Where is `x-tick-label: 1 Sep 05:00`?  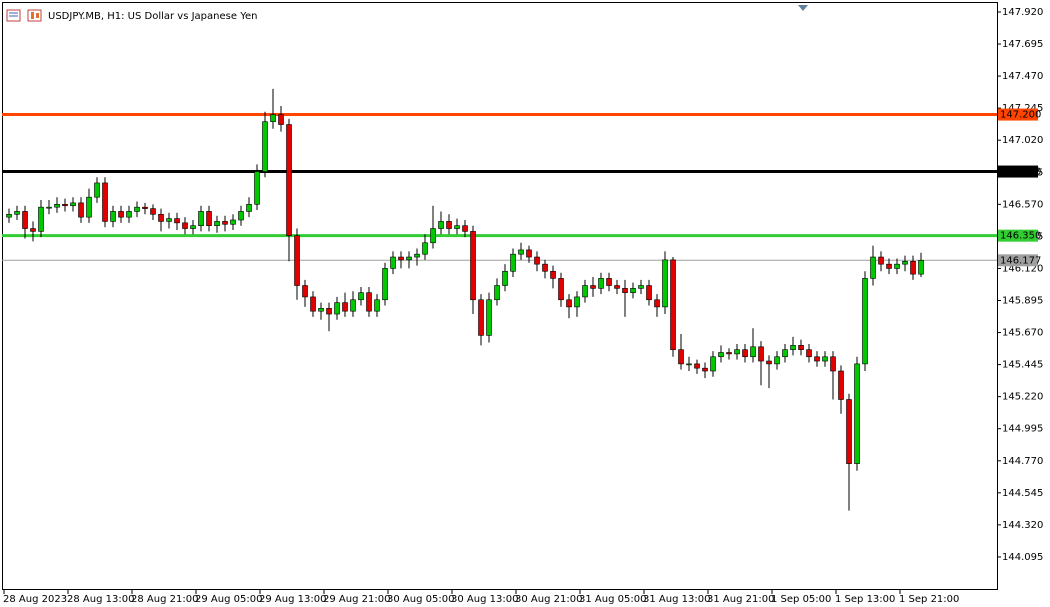 x-tick-label: 1 Sep 05:00 is located at coordinates (801, 599).